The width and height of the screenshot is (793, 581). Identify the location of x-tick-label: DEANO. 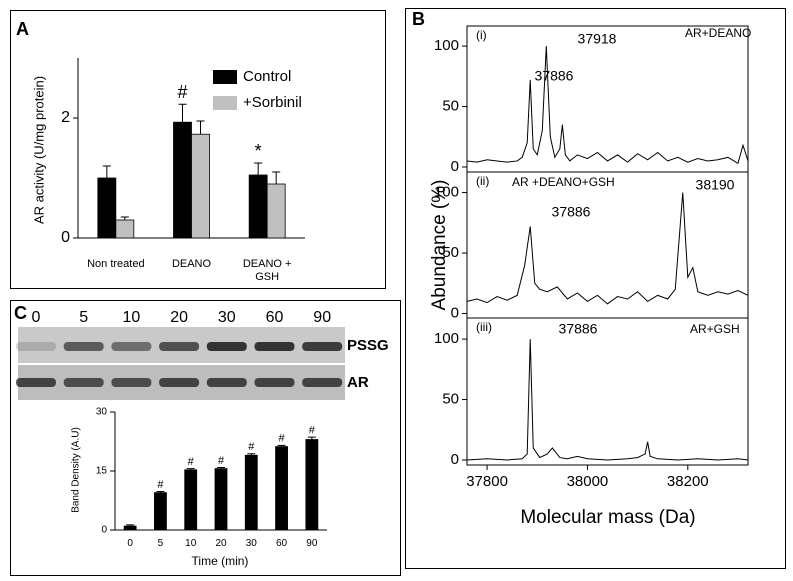
(191, 264).